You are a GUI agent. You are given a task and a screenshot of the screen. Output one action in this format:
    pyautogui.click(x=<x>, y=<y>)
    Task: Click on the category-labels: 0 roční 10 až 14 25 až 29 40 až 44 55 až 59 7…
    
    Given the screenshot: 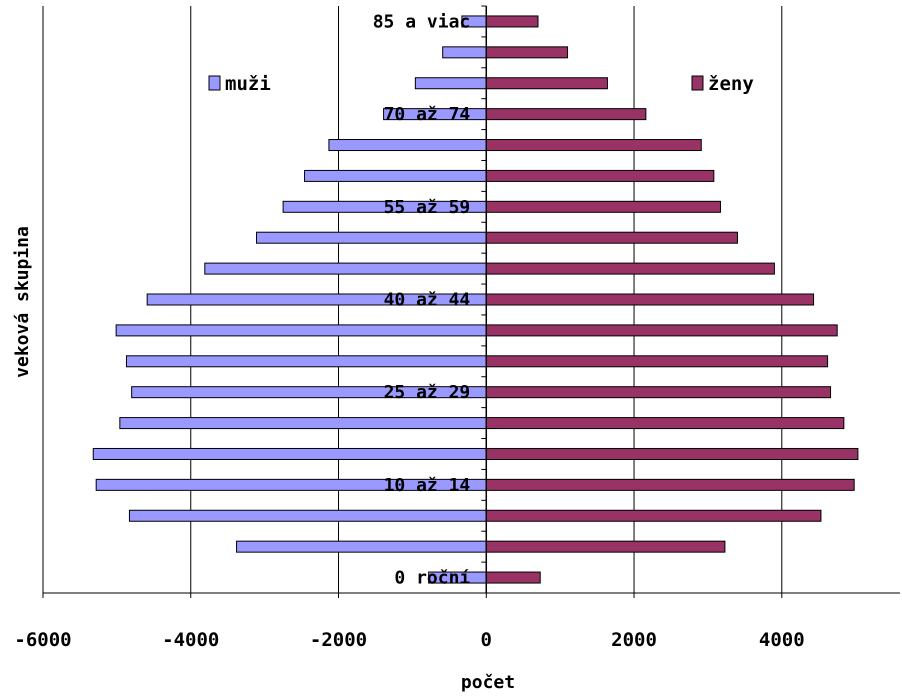 What is the action you would take?
    pyautogui.click(x=422, y=299)
    